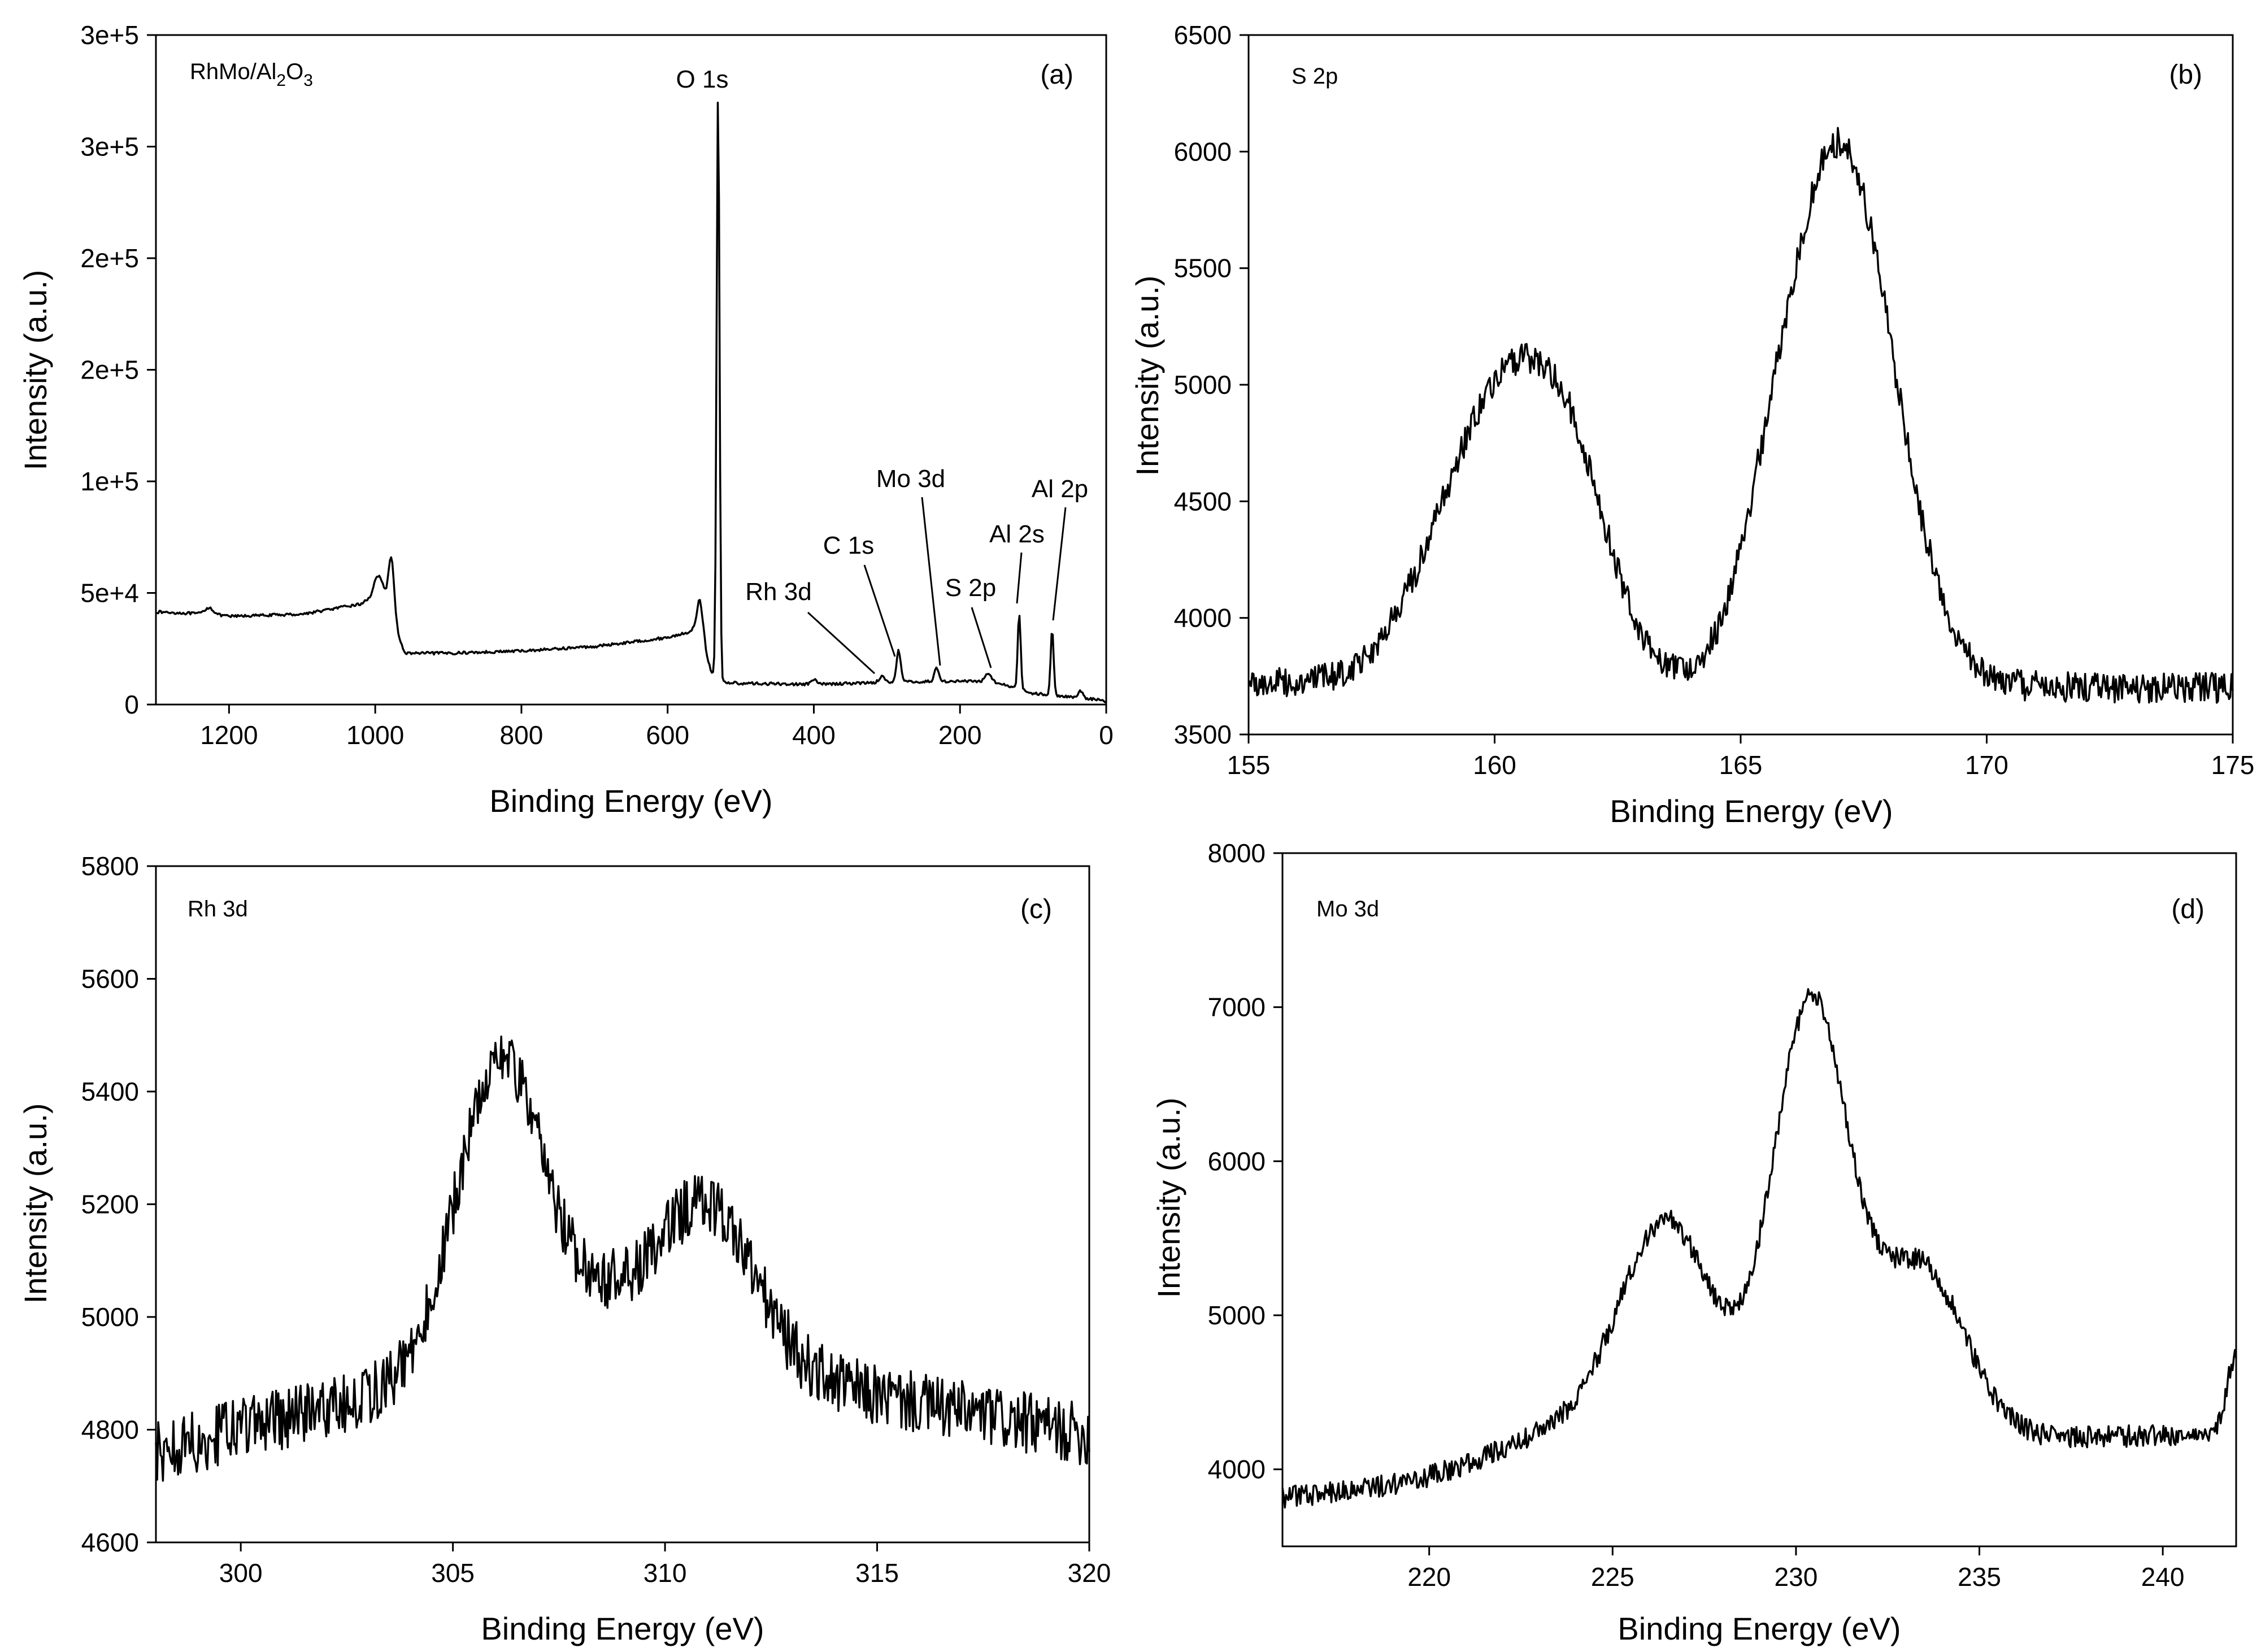 This screenshot has height=1652, width=2261. Describe the element at coordinates (110, 1317) in the screenshot. I see `panel-c-y-tick-label: 5000` at that location.